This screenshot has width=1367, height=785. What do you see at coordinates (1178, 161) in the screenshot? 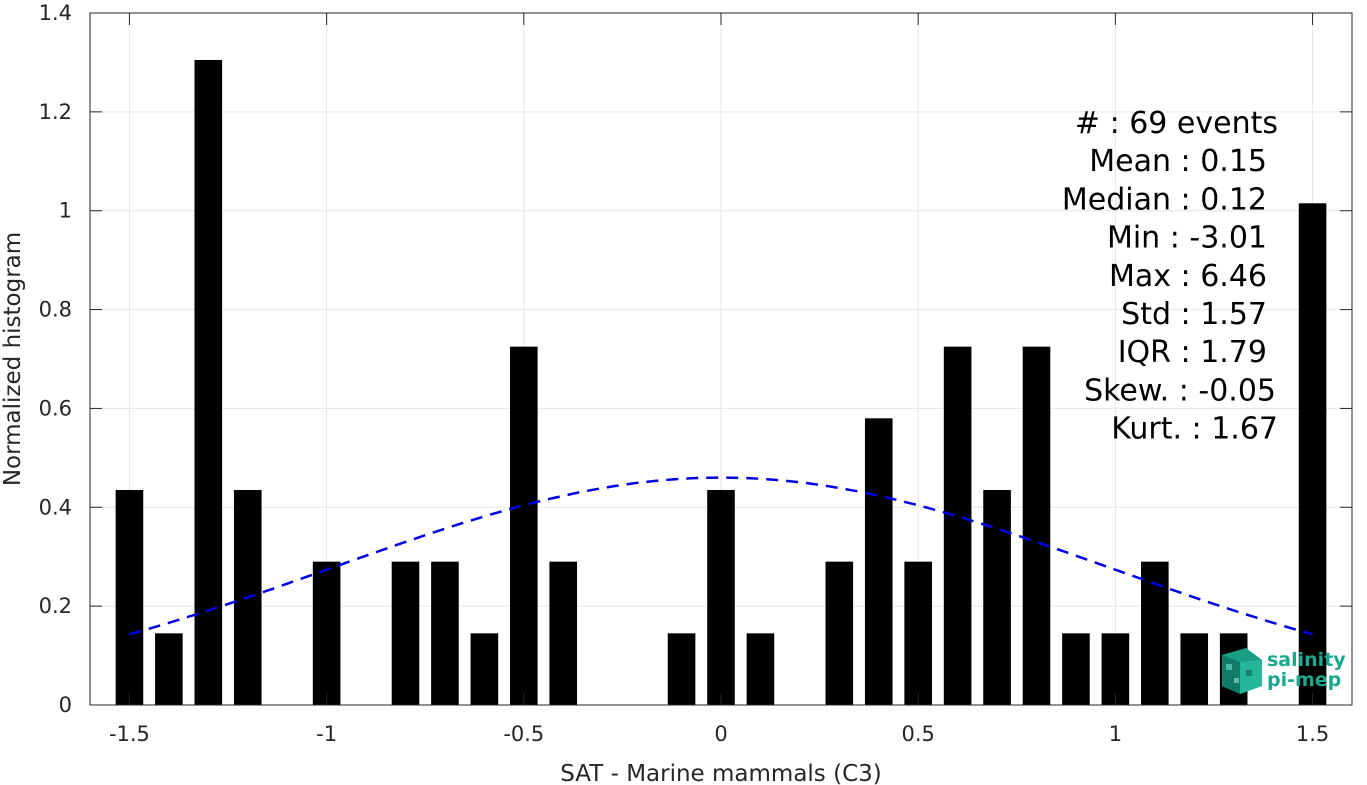
I see `stats-line-1: Mean : 0.15` at bounding box center [1178, 161].